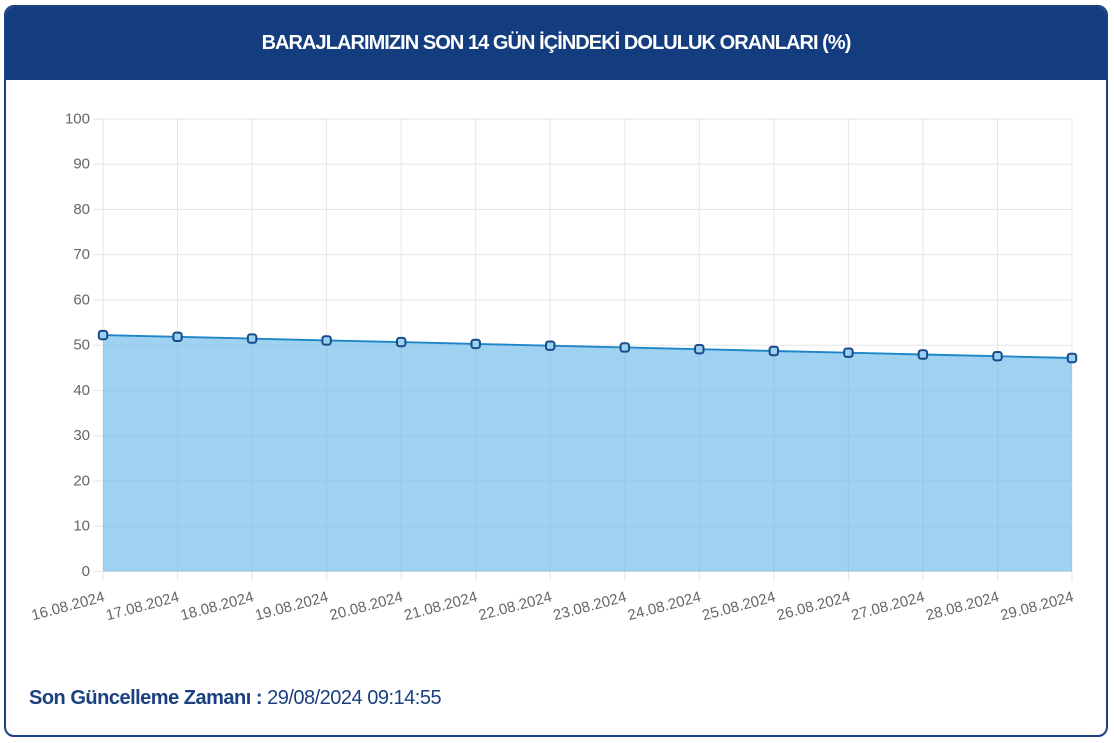 Image resolution: width=1114 pixels, height=743 pixels. I want to click on svg-text: 23.08.2024, so click(589, 606).